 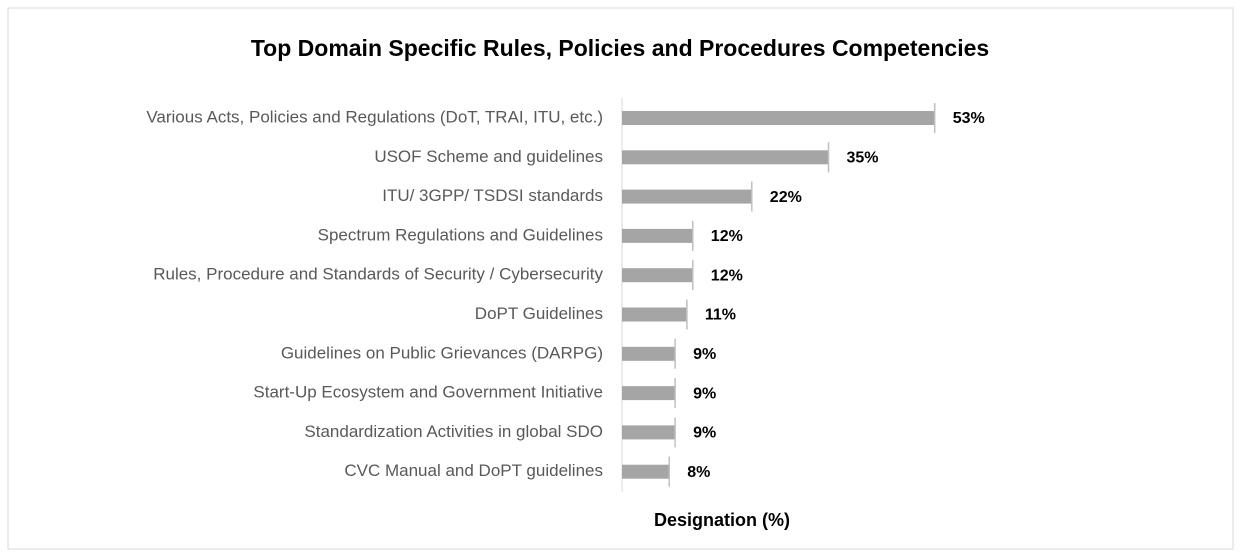 What do you see at coordinates (722, 520) in the screenshot?
I see `x-axis-label: Designation (%)` at bounding box center [722, 520].